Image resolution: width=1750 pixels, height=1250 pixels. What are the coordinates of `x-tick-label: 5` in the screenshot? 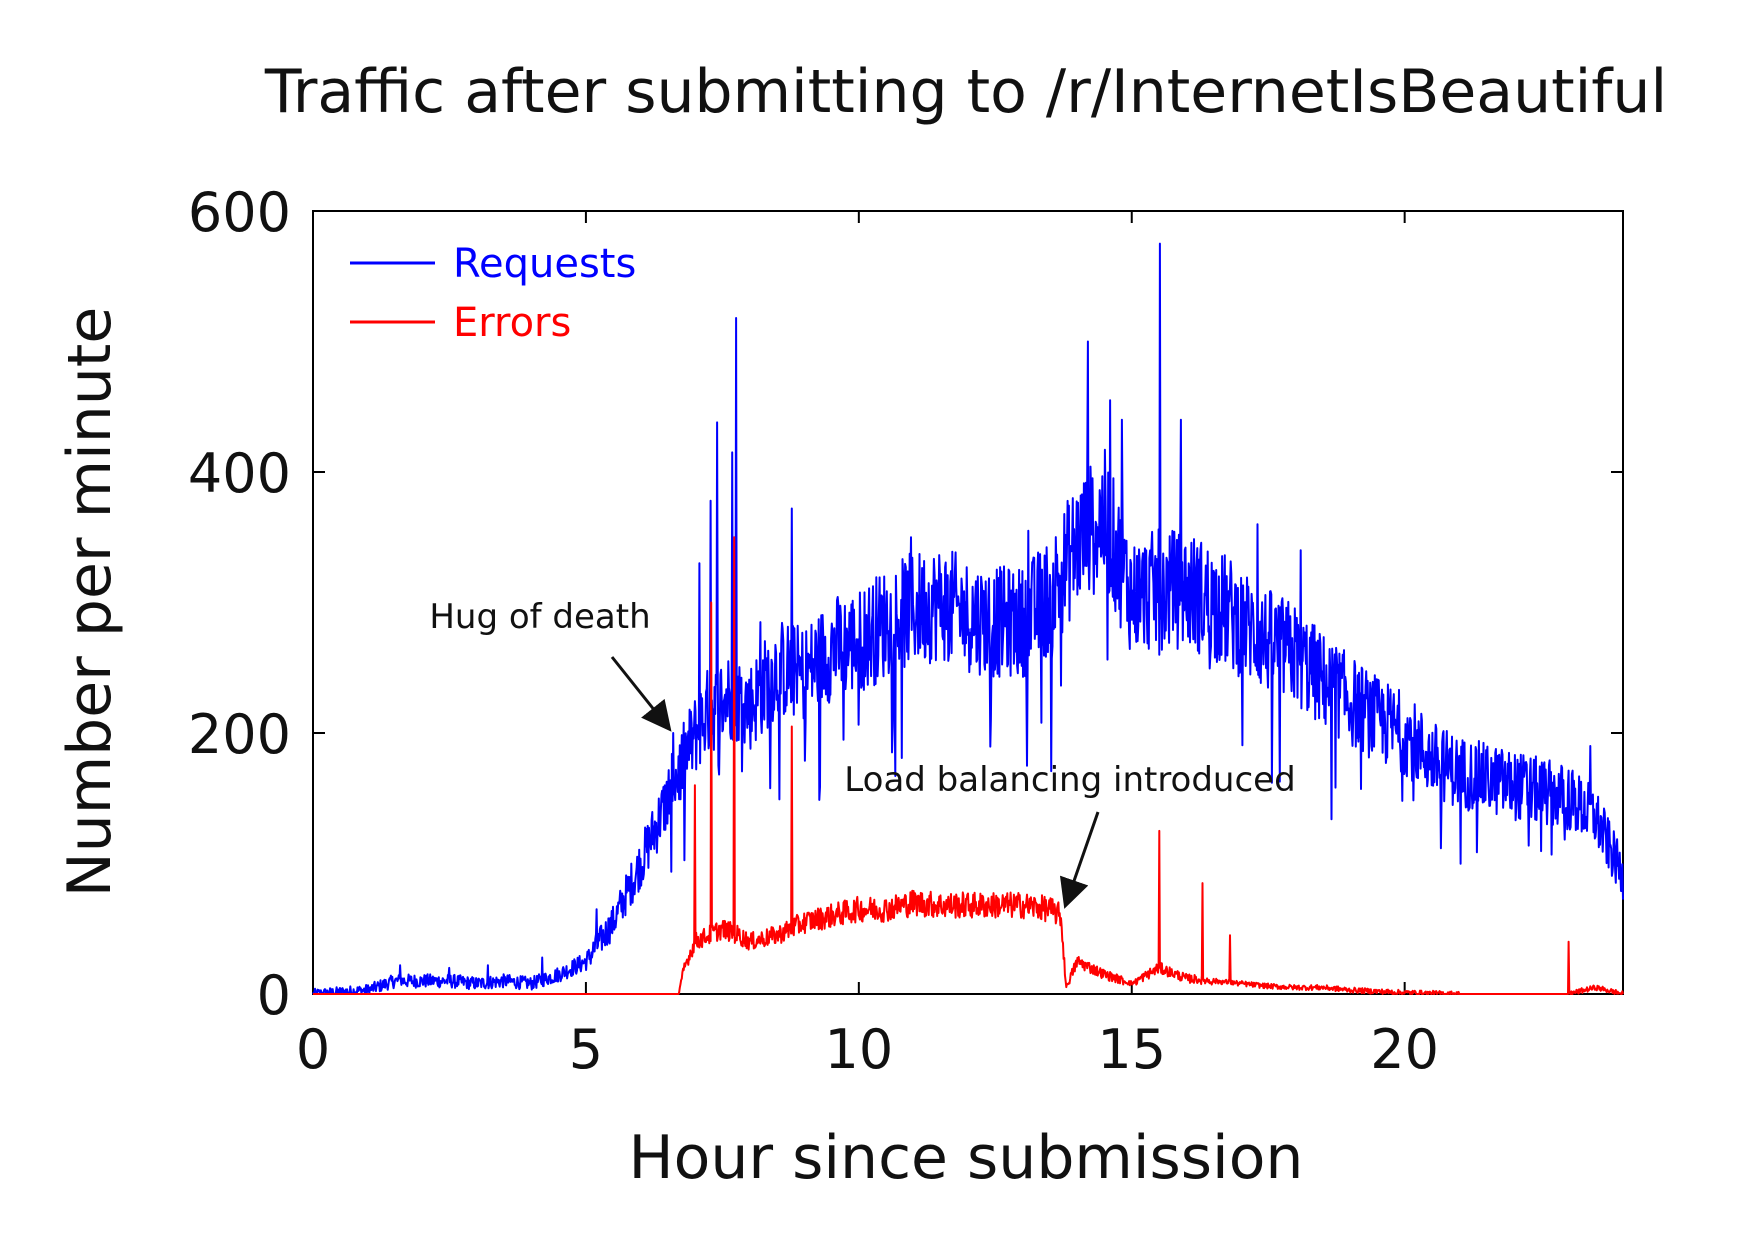 It's located at (586, 1049).